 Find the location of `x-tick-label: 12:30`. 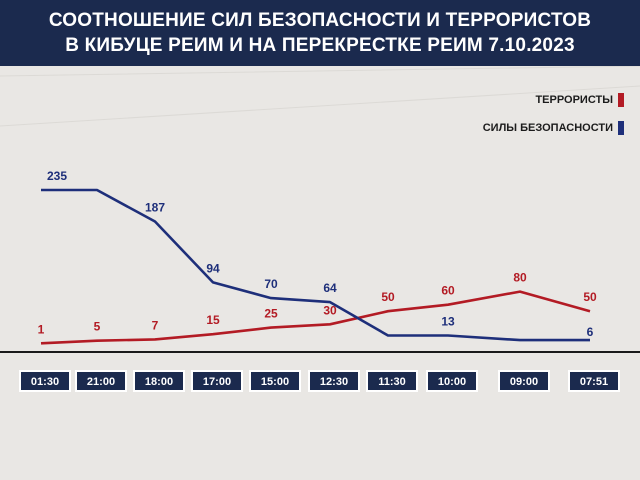

x-tick-label: 12:30 is located at coordinates (334, 382).